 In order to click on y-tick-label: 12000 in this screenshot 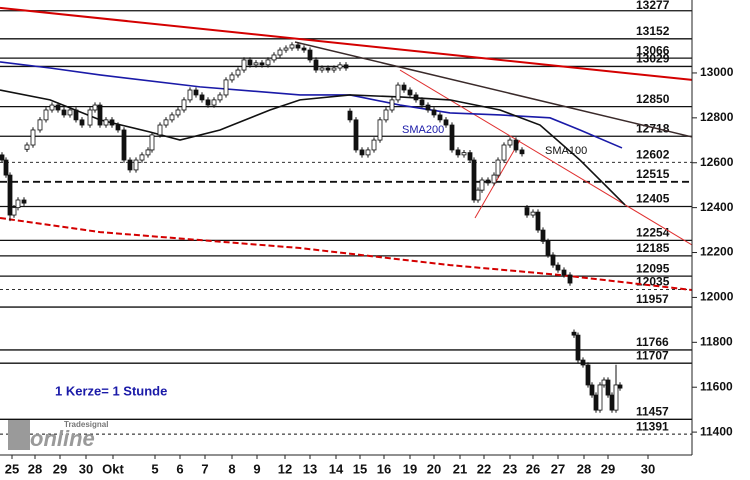, I will do `click(717, 297)`.